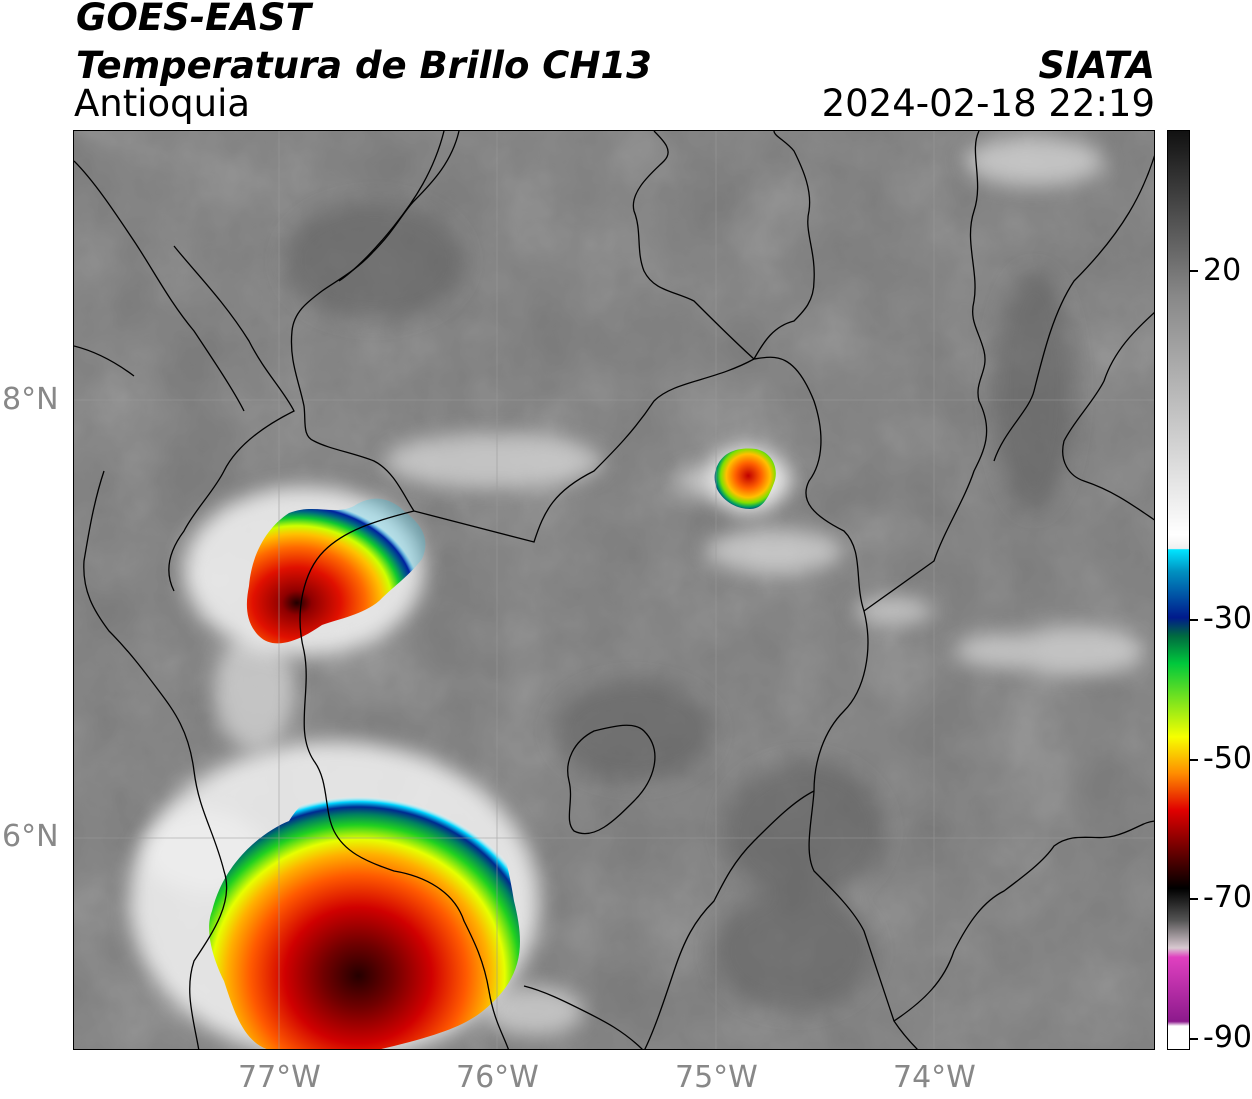 The height and width of the screenshot is (1099, 1252). What do you see at coordinates (716, 1077) in the screenshot?
I see `lon-tick-75w: 75°W` at bounding box center [716, 1077].